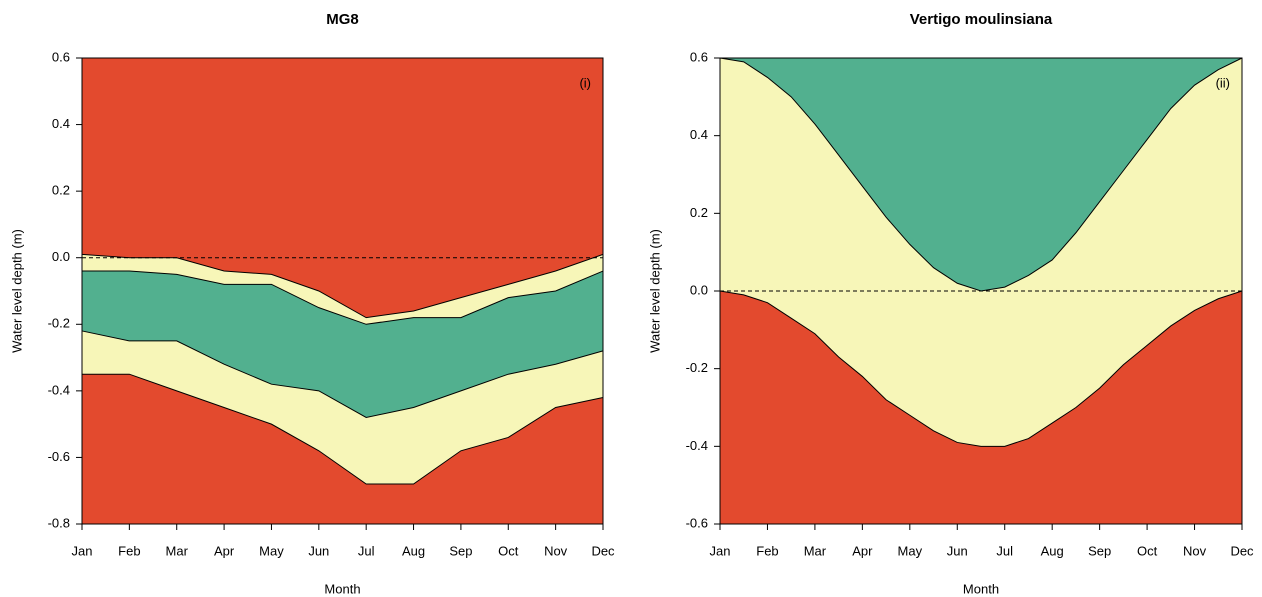 The height and width of the screenshot is (597, 1262). What do you see at coordinates (981, 19) in the screenshot?
I see `chart-title: Vertigo moulinsiana` at bounding box center [981, 19].